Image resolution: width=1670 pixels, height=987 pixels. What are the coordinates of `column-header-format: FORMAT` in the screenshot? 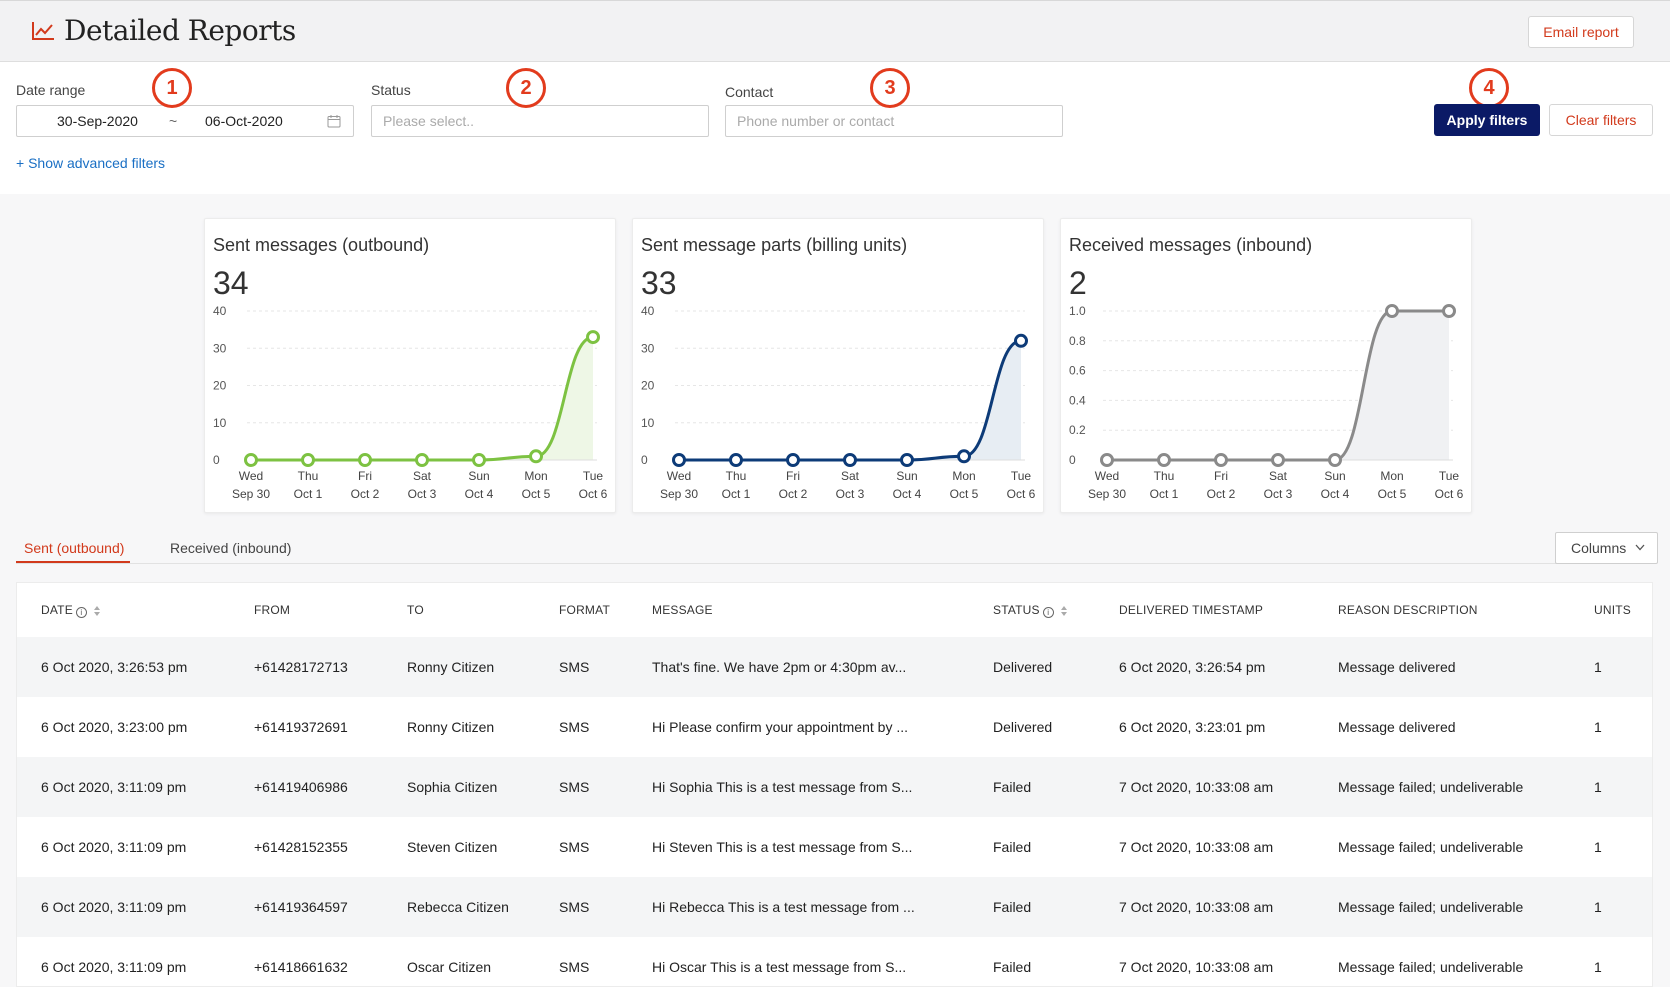 It's located at (584, 610).